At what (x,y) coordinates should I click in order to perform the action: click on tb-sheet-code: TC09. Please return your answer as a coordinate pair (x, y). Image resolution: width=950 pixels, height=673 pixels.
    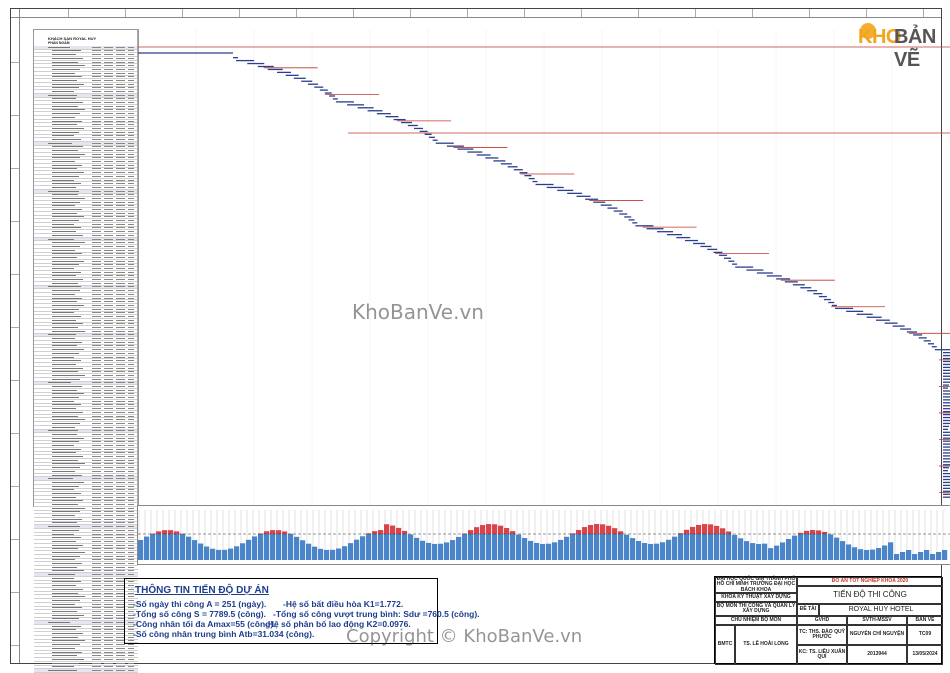
    Looking at the image, I should click on (925, 635).